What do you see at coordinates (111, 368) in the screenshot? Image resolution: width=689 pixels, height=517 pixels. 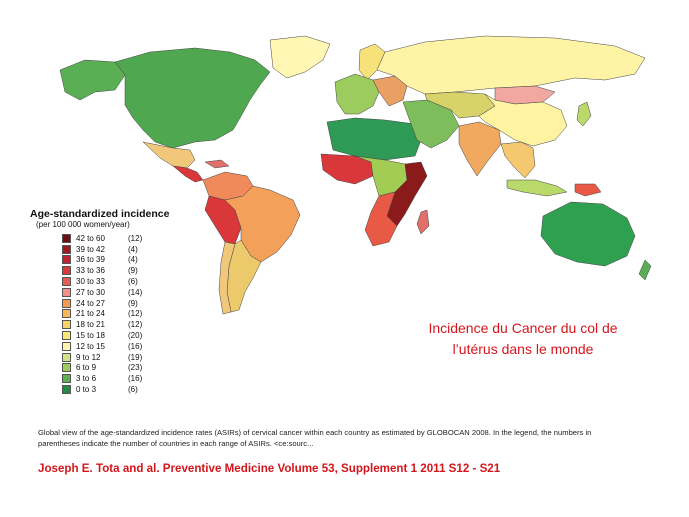 I see `legend-item: 6 to 9 (23)` at bounding box center [111, 368].